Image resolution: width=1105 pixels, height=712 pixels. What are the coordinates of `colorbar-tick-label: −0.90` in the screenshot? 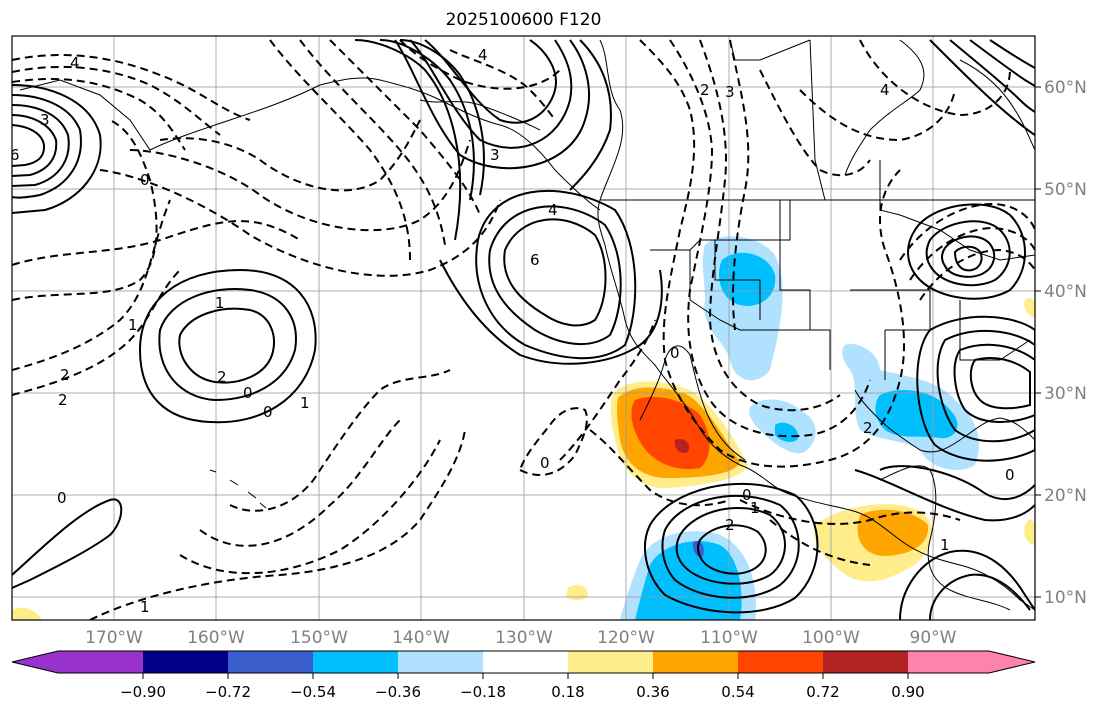 It's located at (143, 692).